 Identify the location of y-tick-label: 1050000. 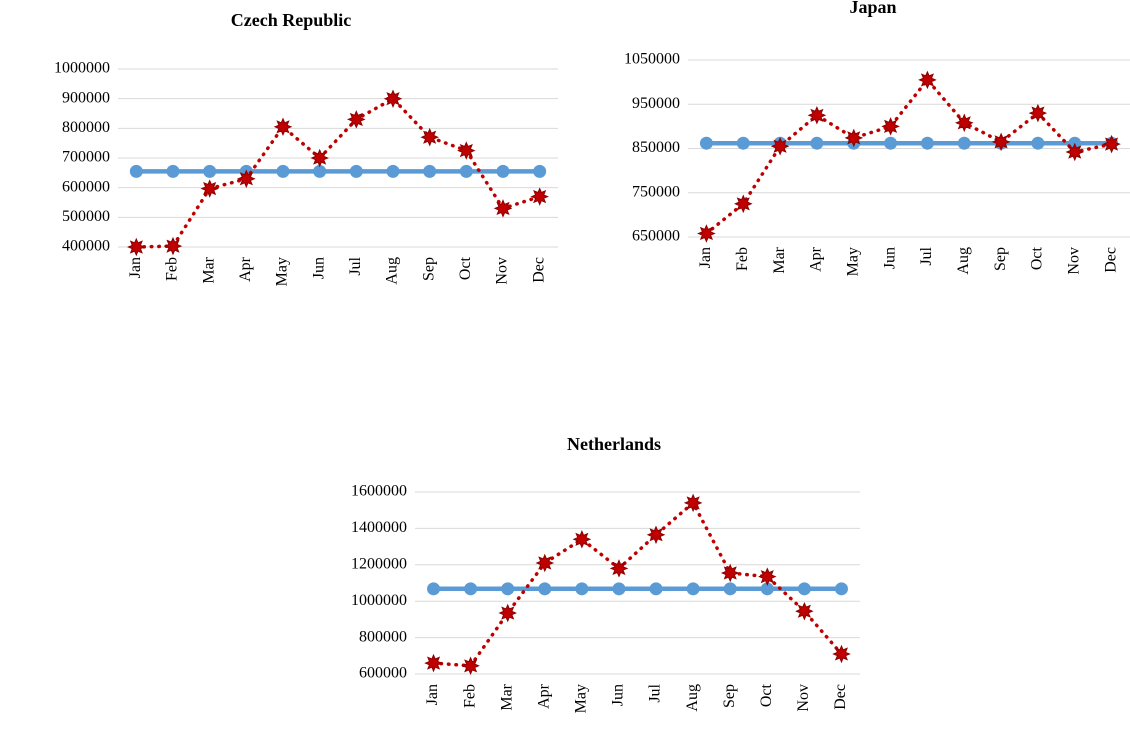
(652, 59).